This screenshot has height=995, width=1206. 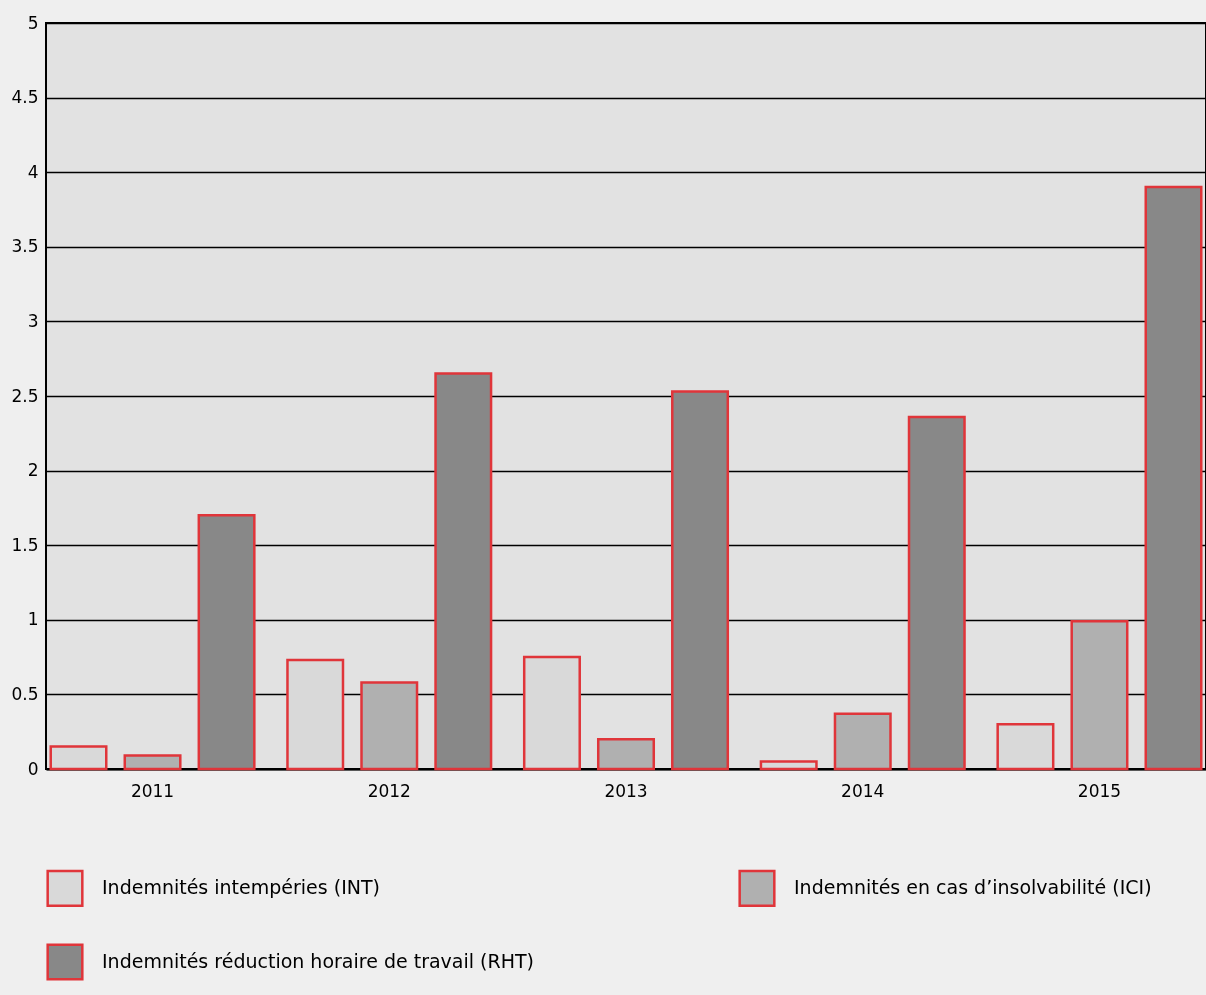 What do you see at coordinates (1099, 790) in the screenshot?
I see `x-tick-label: 2015` at bounding box center [1099, 790].